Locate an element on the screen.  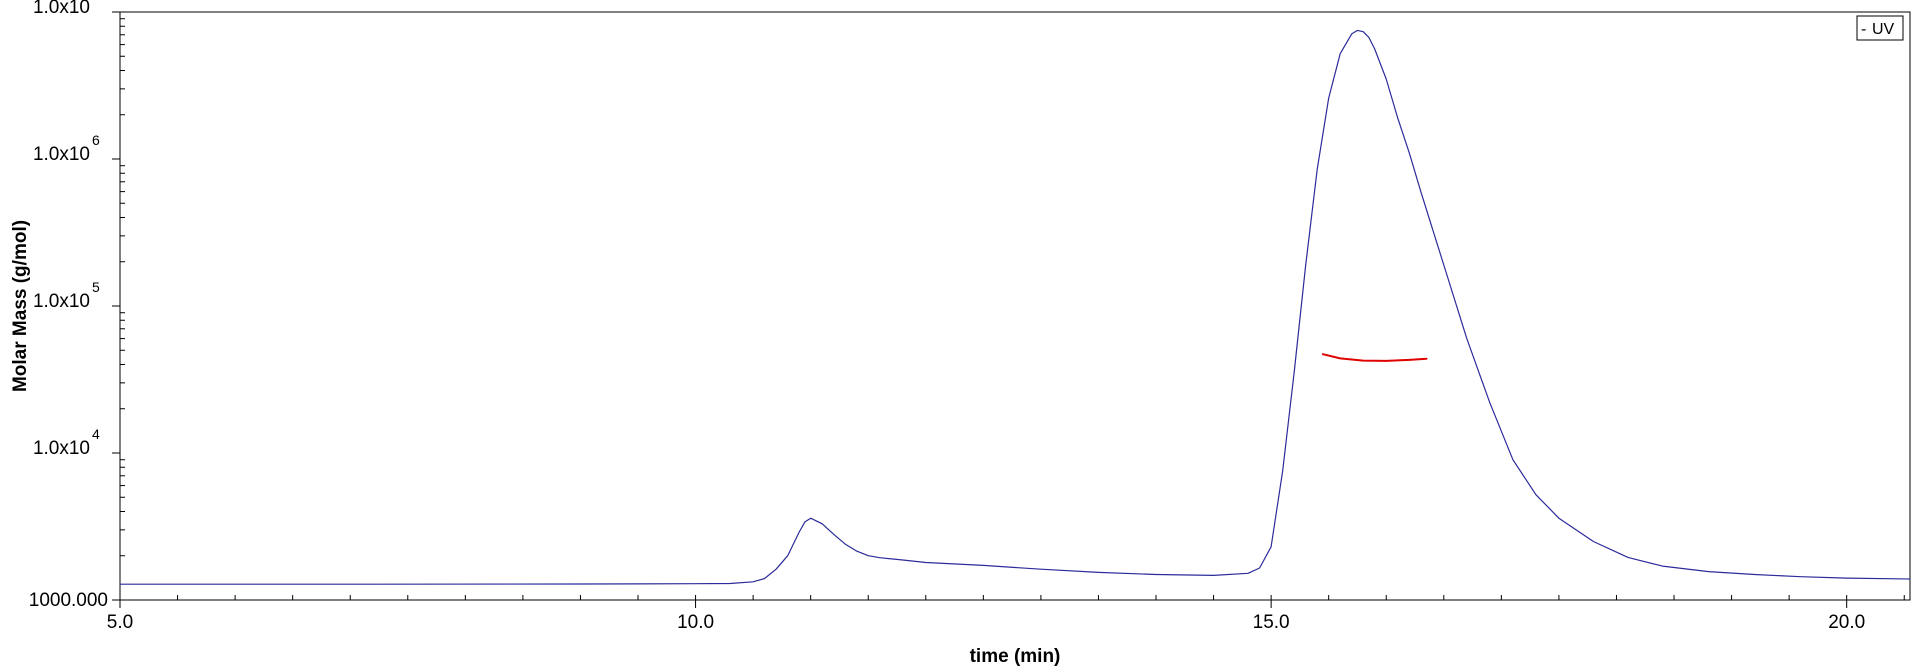
x-axis-title: time (min) is located at coordinates (1015, 656).